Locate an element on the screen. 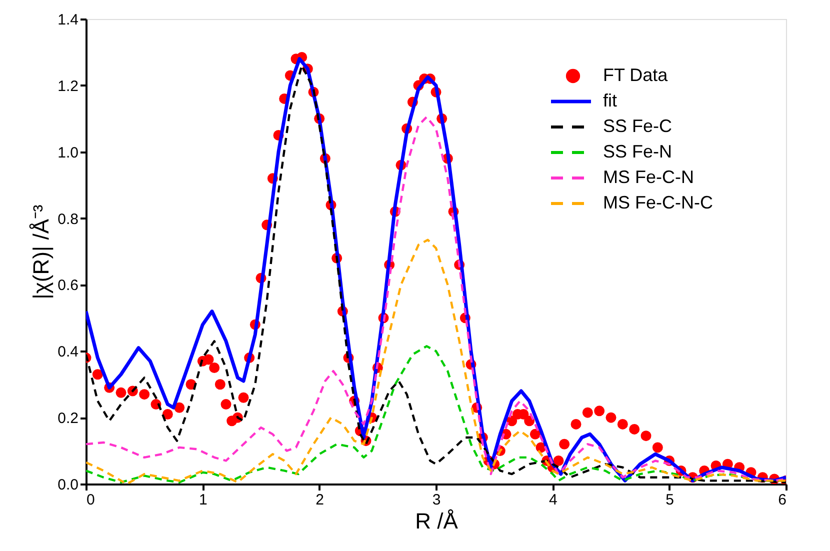 The width and height of the screenshot is (830, 551). x-tick-label: 6 is located at coordinates (782, 500).